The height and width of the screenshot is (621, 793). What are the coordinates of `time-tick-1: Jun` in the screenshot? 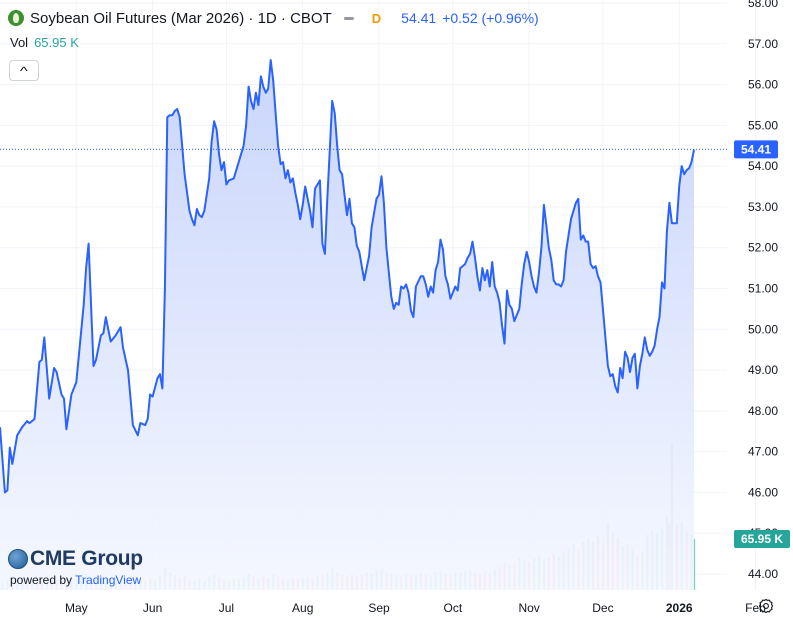 It's located at (152, 608).